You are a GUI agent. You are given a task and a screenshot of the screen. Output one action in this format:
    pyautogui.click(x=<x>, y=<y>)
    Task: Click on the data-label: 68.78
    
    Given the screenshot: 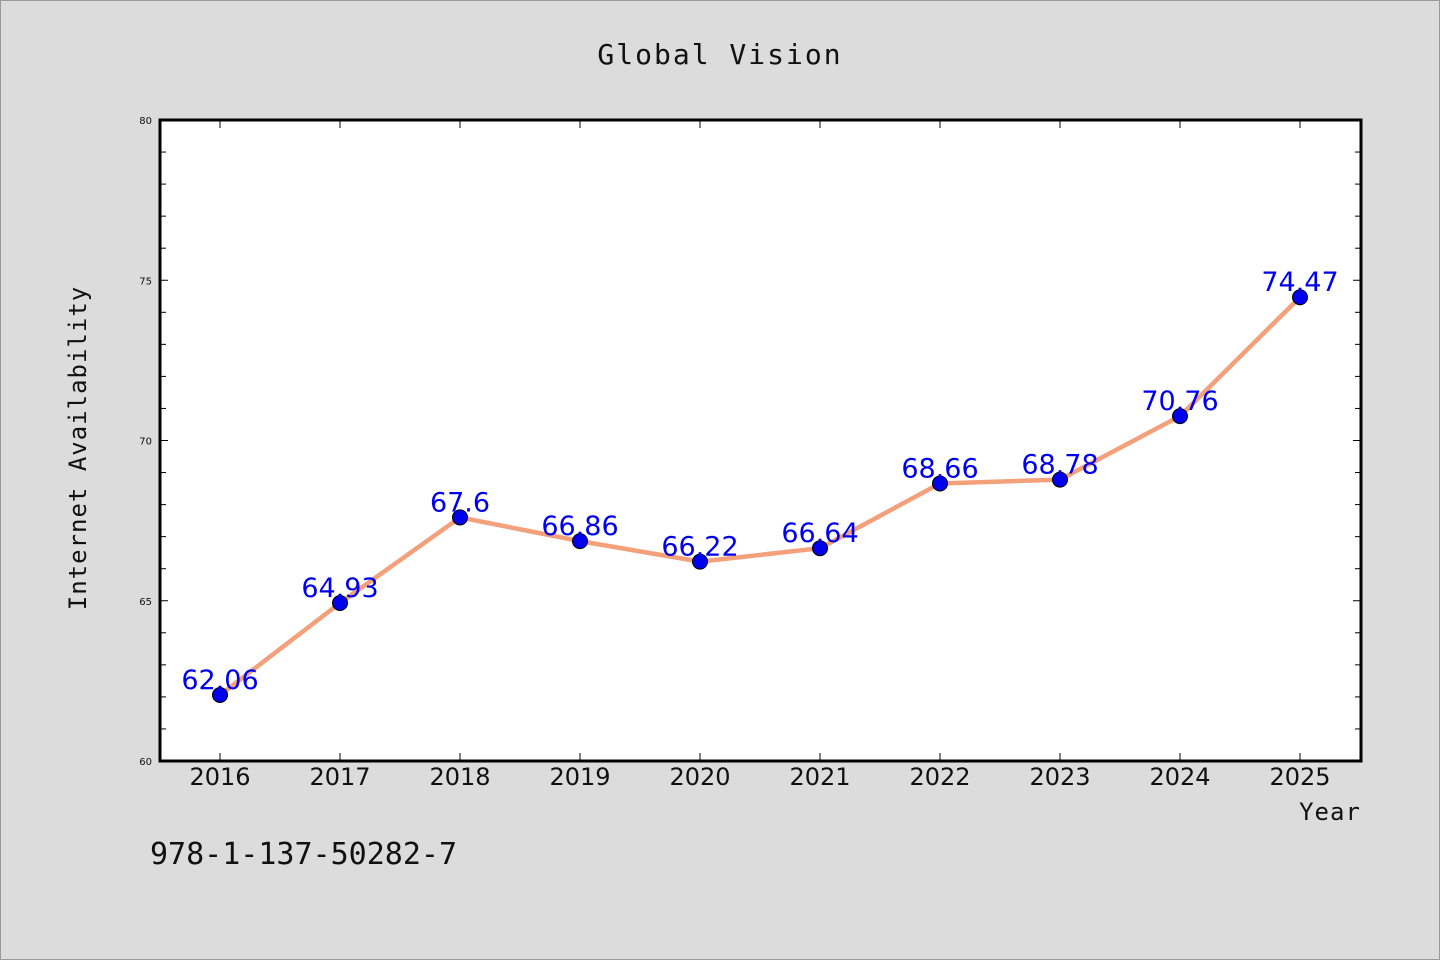 What is the action you would take?
    pyautogui.click(x=1059, y=465)
    